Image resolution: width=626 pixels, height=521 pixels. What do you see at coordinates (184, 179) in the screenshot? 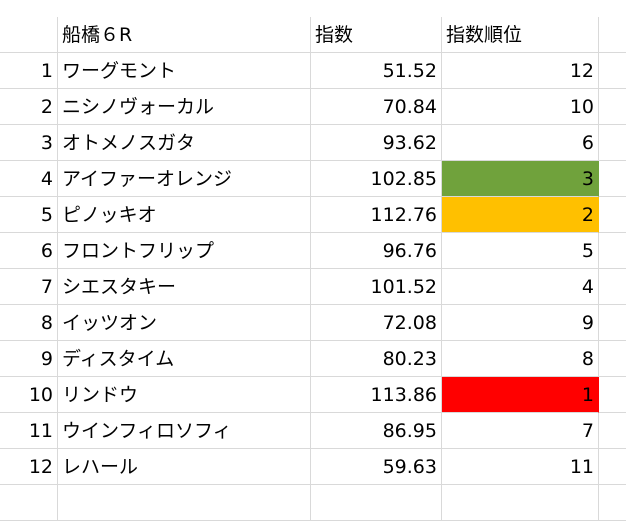
I see `horse-name-cell: アイファーオレンジ` at bounding box center [184, 179].